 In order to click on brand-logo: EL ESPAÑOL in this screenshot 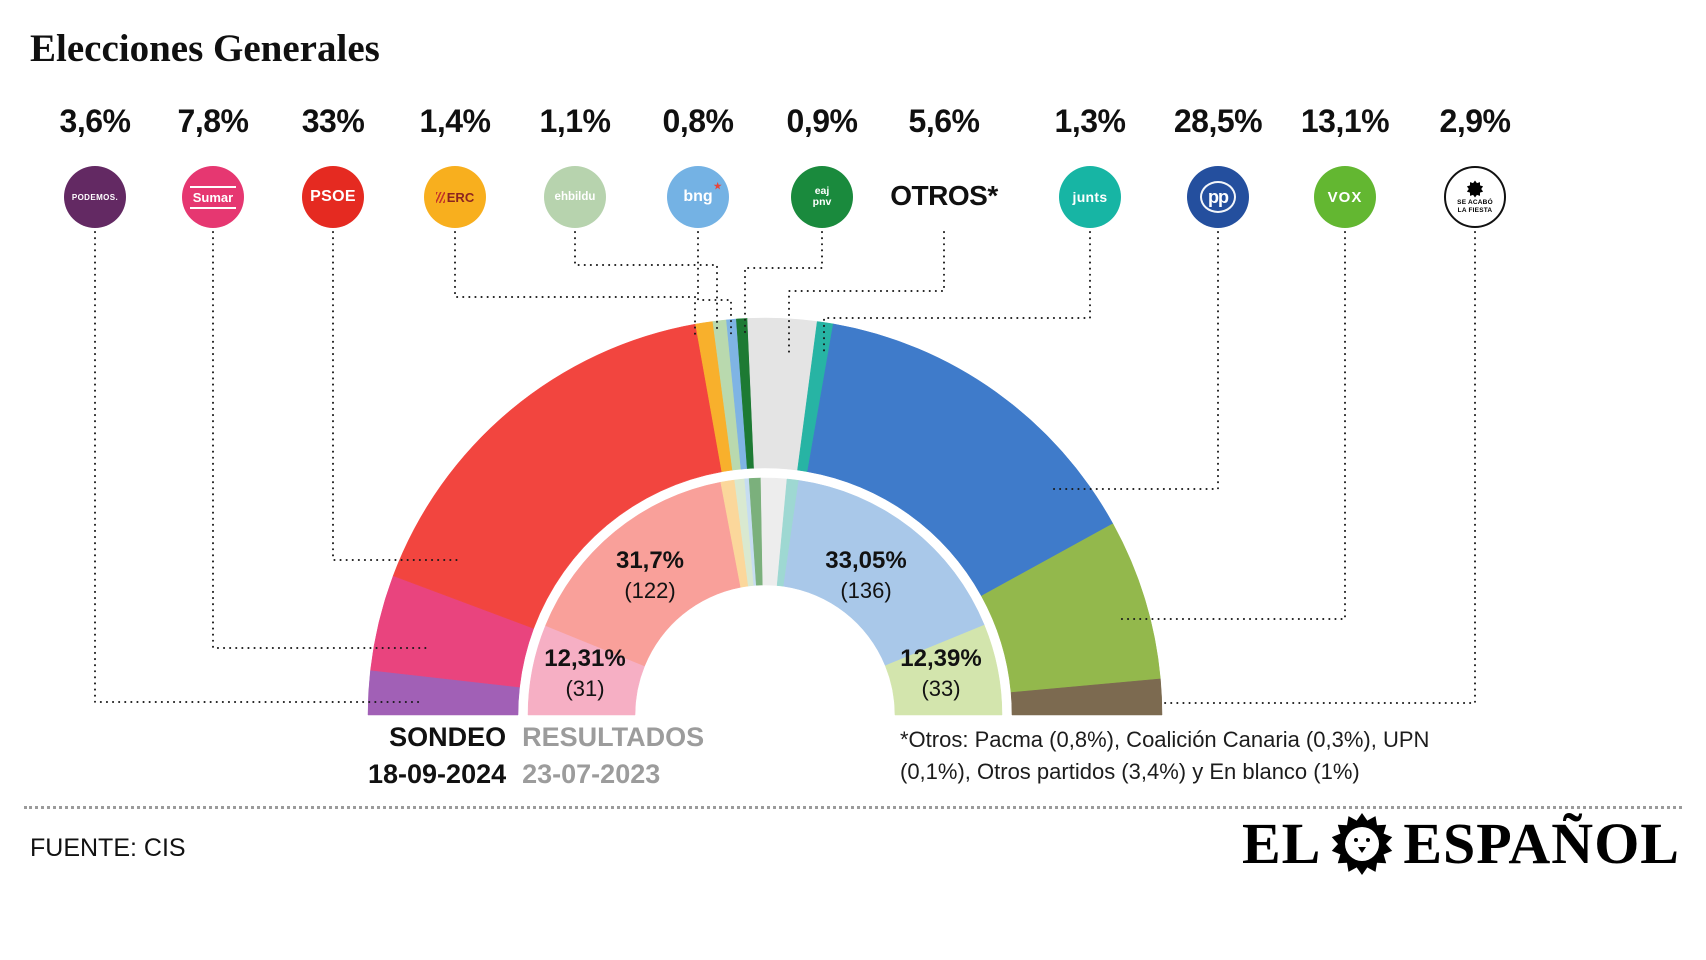, I will do `click(1461, 843)`.